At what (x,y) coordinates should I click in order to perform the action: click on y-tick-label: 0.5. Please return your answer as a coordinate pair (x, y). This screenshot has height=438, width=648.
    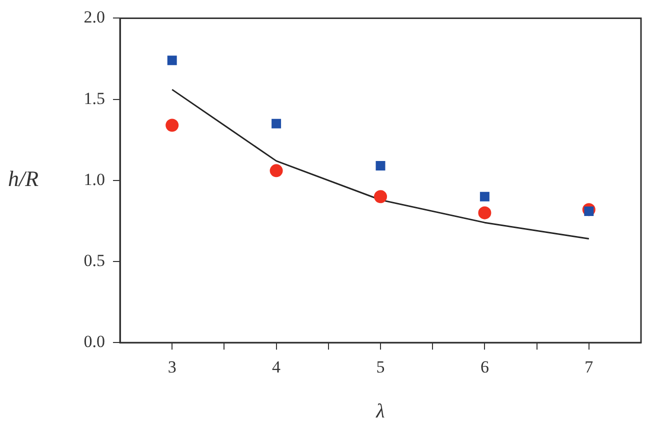
    Looking at the image, I should click on (94, 260).